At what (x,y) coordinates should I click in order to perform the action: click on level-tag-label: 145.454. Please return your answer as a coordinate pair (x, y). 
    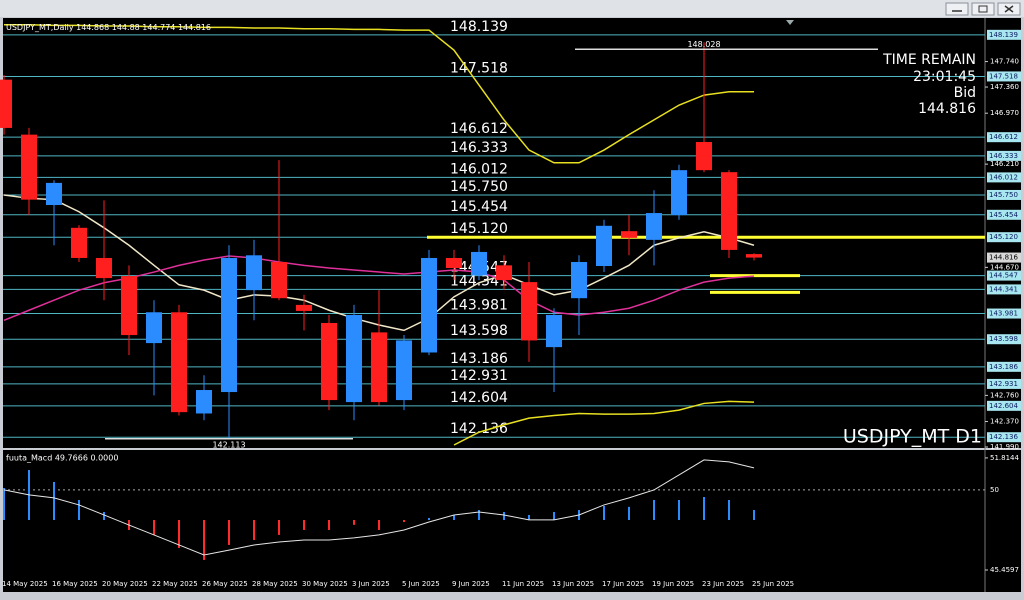
    Looking at the image, I should click on (1003, 215).